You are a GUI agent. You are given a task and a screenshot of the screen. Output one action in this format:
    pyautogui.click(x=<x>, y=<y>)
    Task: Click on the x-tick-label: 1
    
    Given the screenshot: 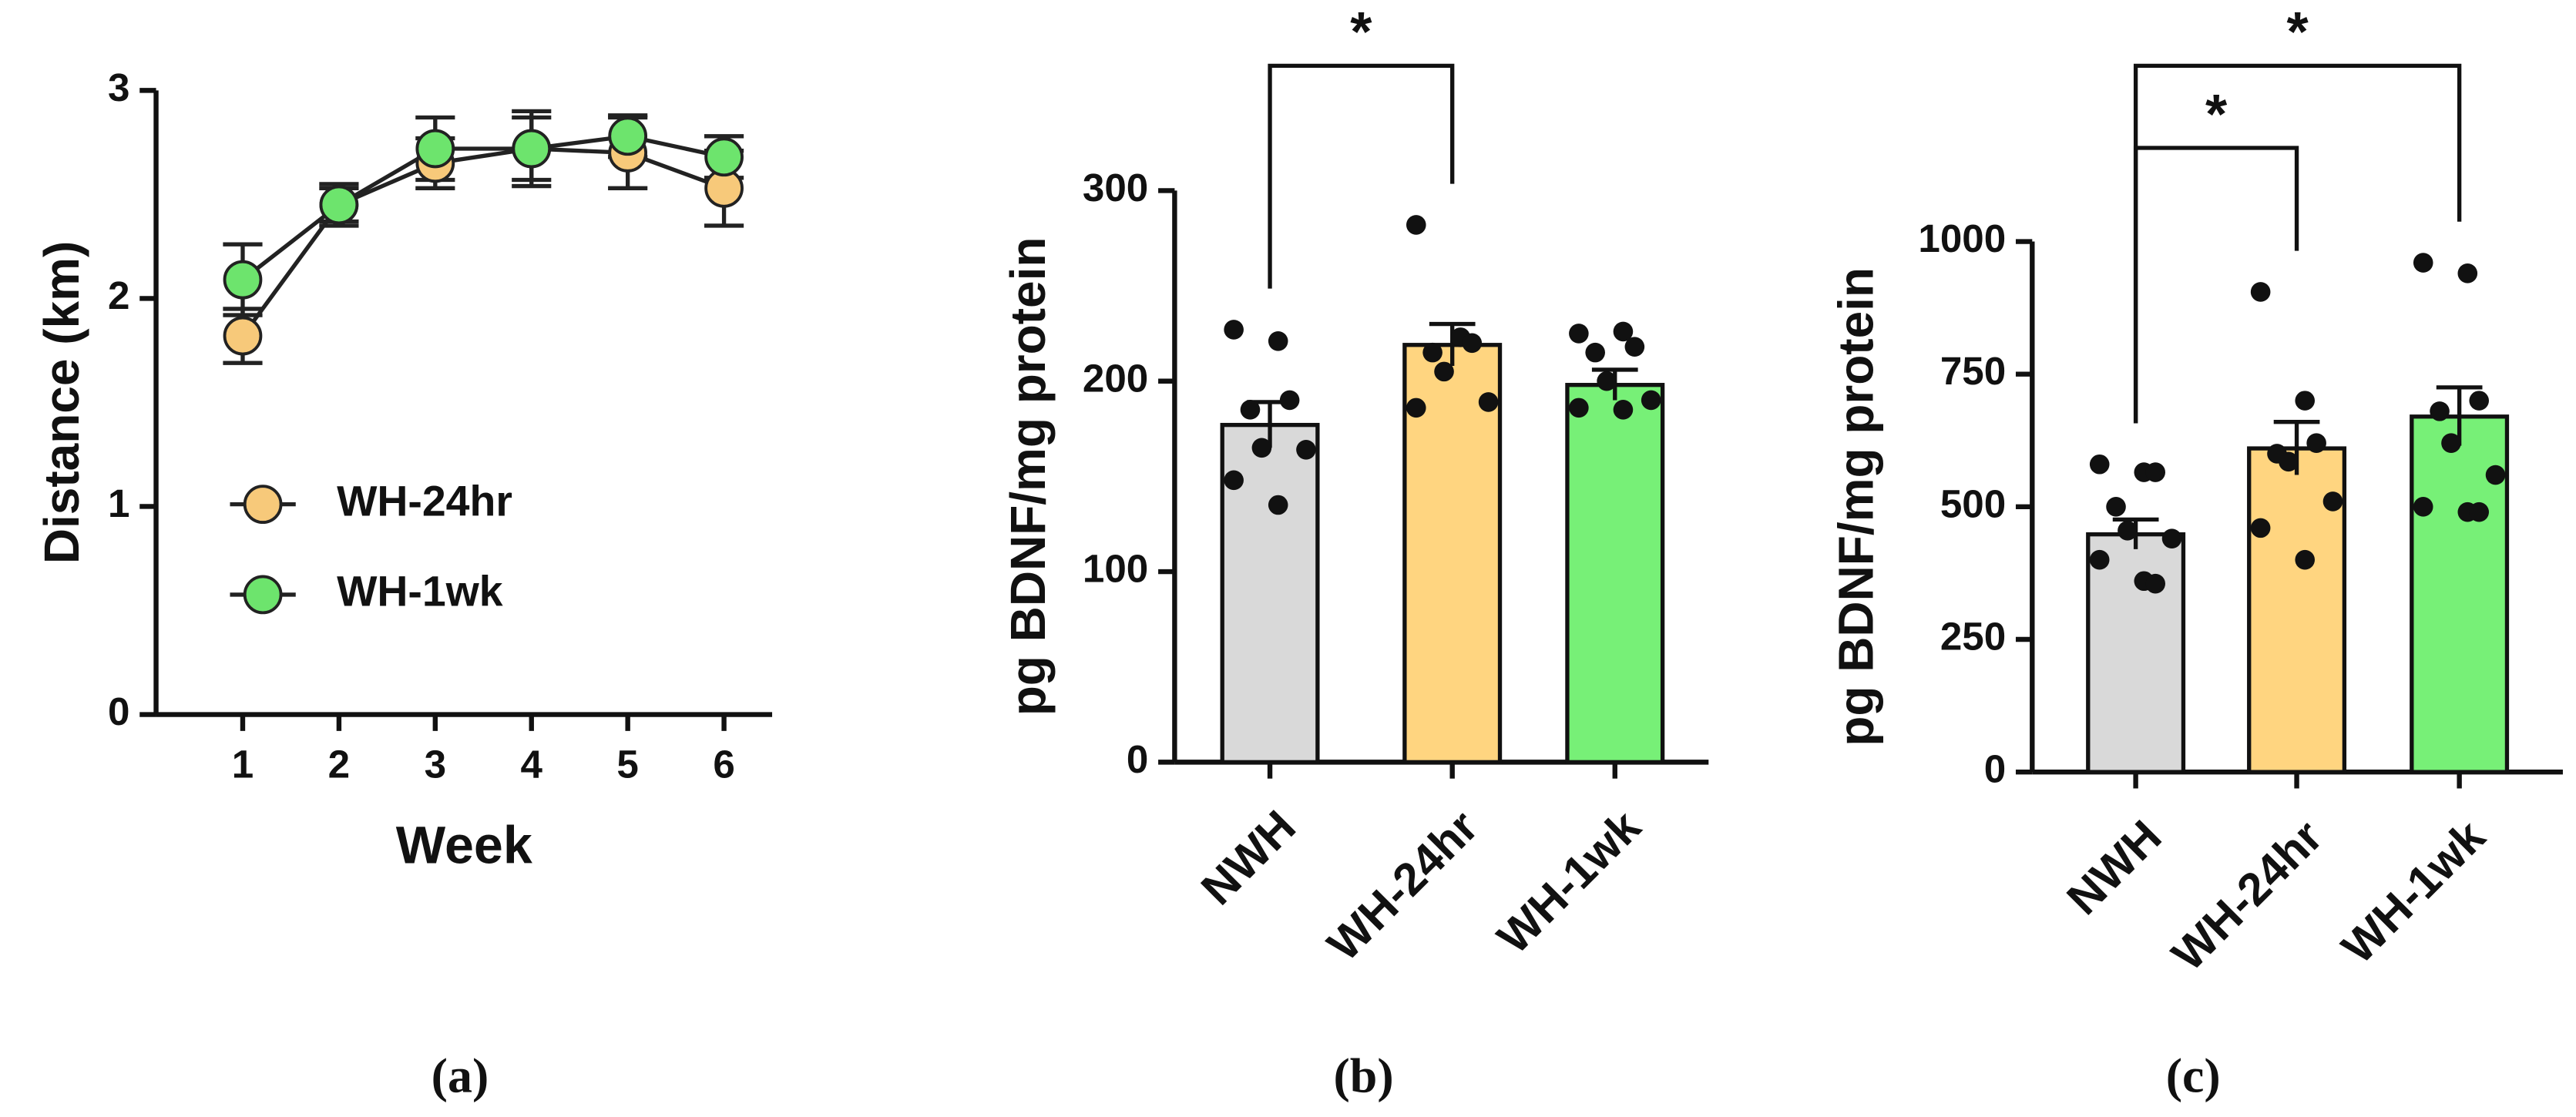 What is the action you would take?
    pyautogui.click(x=243, y=764)
    